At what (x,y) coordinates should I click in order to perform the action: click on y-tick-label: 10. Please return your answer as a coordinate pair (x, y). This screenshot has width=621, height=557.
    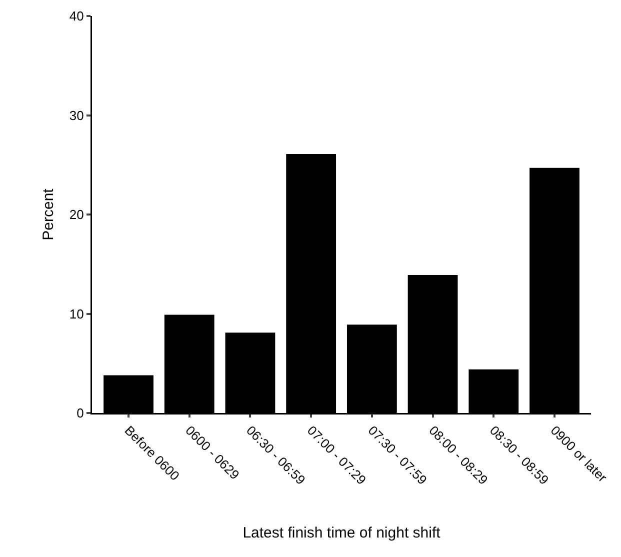
    Looking at the image, I should click on (76, 314).